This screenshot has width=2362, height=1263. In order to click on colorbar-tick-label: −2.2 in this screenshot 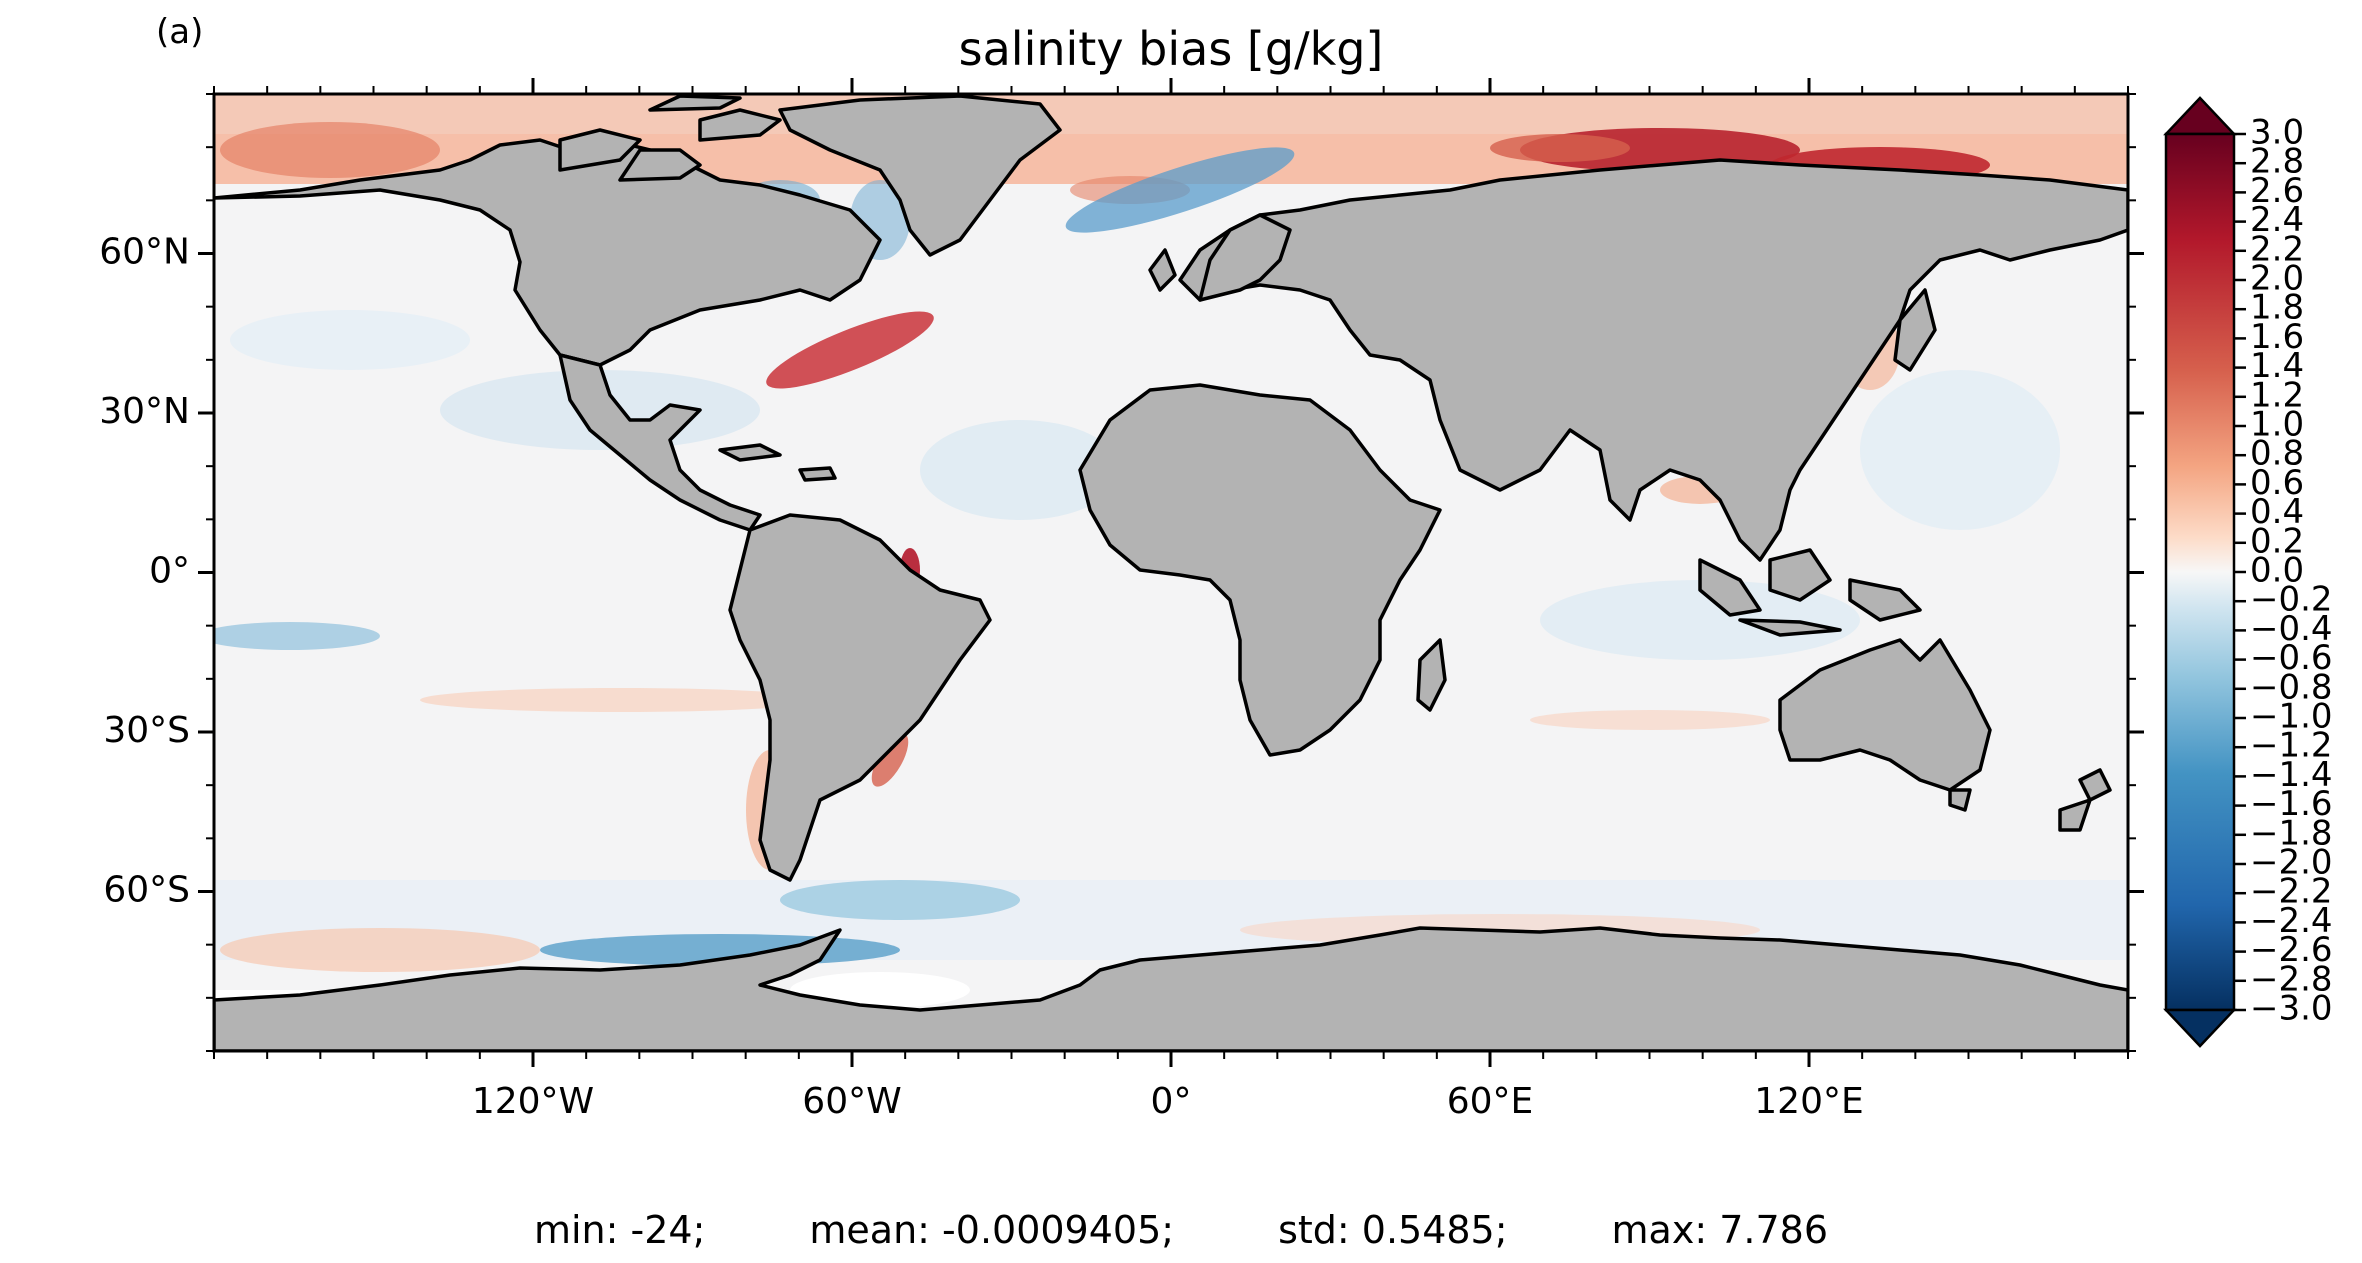, I will do `click(2291, 892)`.